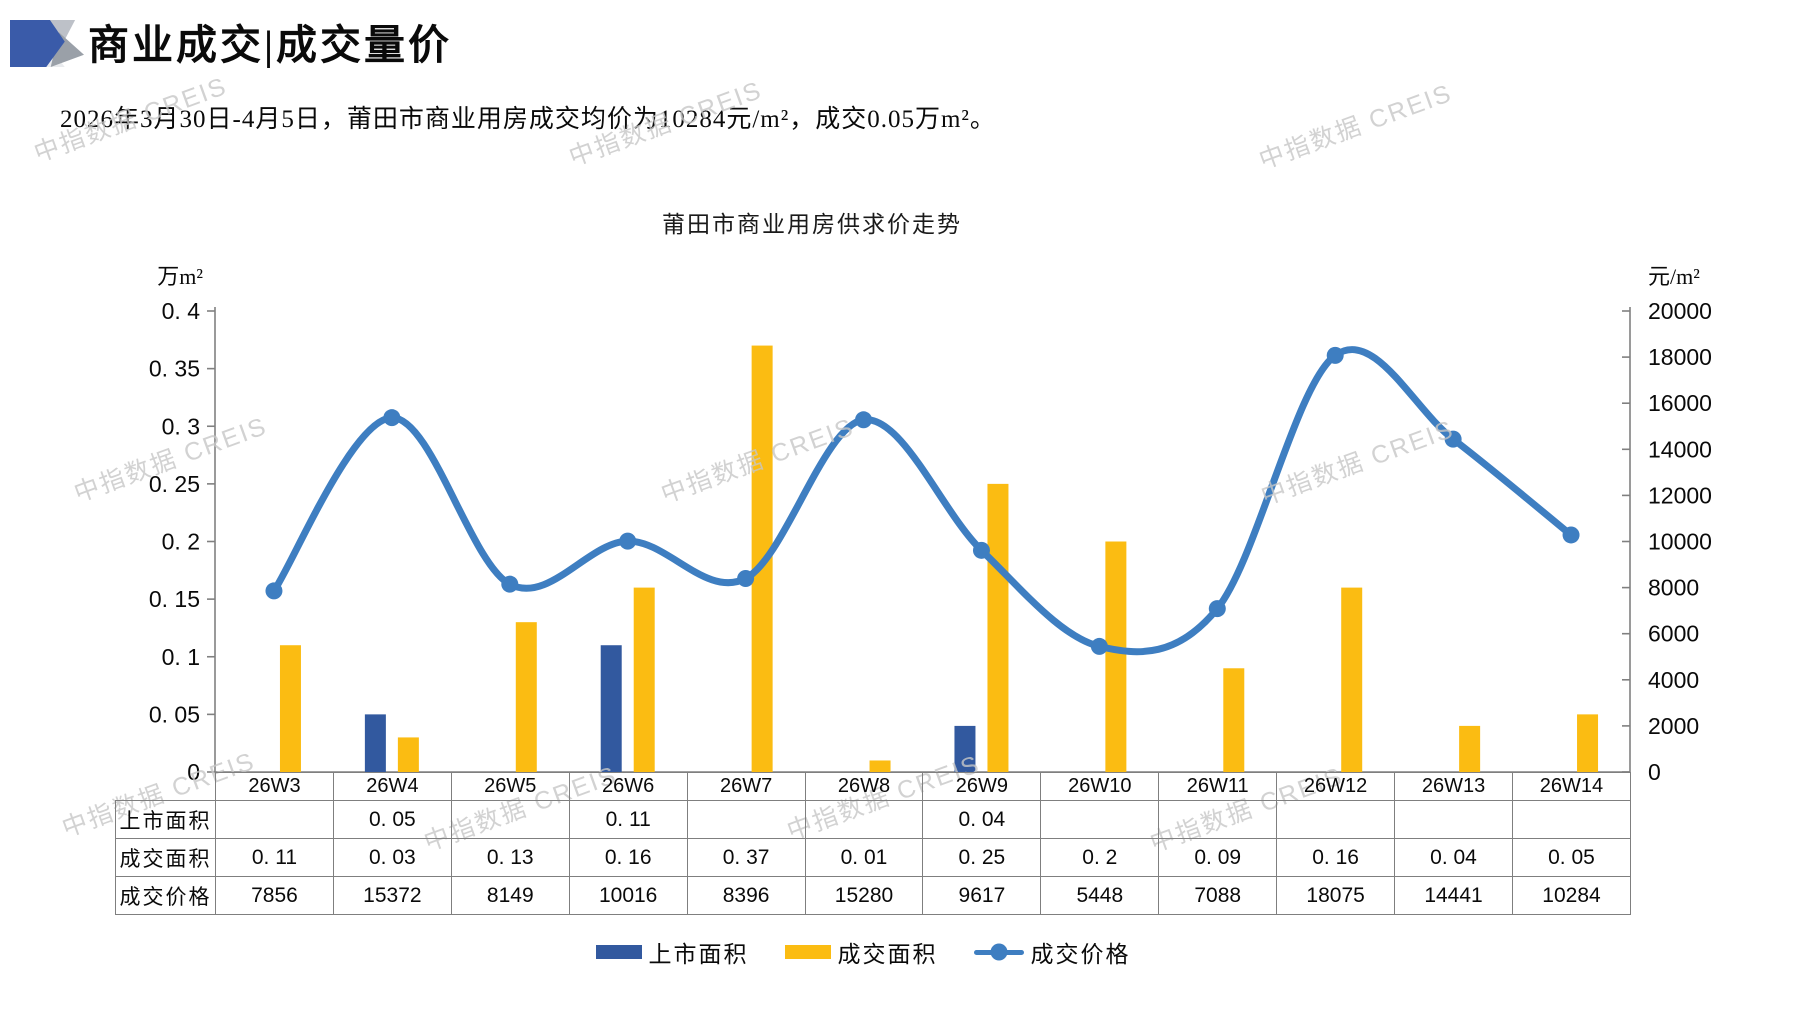 The width and height of the screenshot is (1797, 1010). I want to click on legend-item-listed-area: 上市面积, so click(672, 952).